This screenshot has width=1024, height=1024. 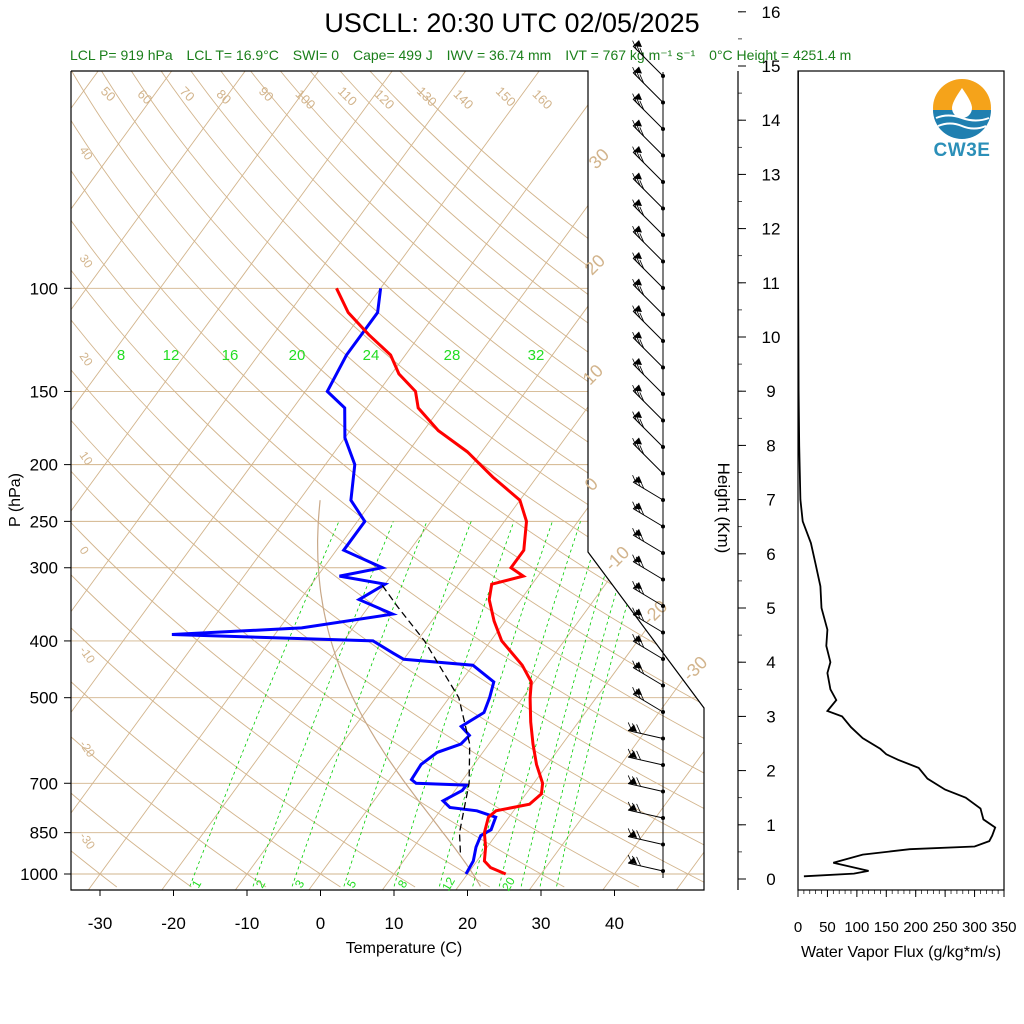 What do you see at coordinates (508, 883) in the screenshot?
I see `mixing-ratio-label: 20` at bounding box center [508, 883].